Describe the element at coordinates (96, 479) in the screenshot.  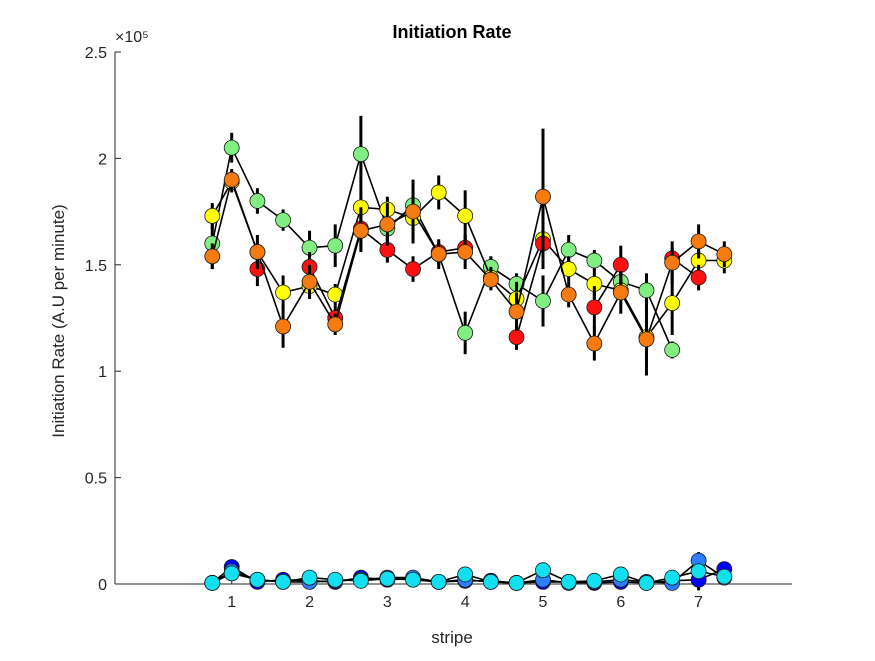
I see `y-tick-label: 0.5` at that location.